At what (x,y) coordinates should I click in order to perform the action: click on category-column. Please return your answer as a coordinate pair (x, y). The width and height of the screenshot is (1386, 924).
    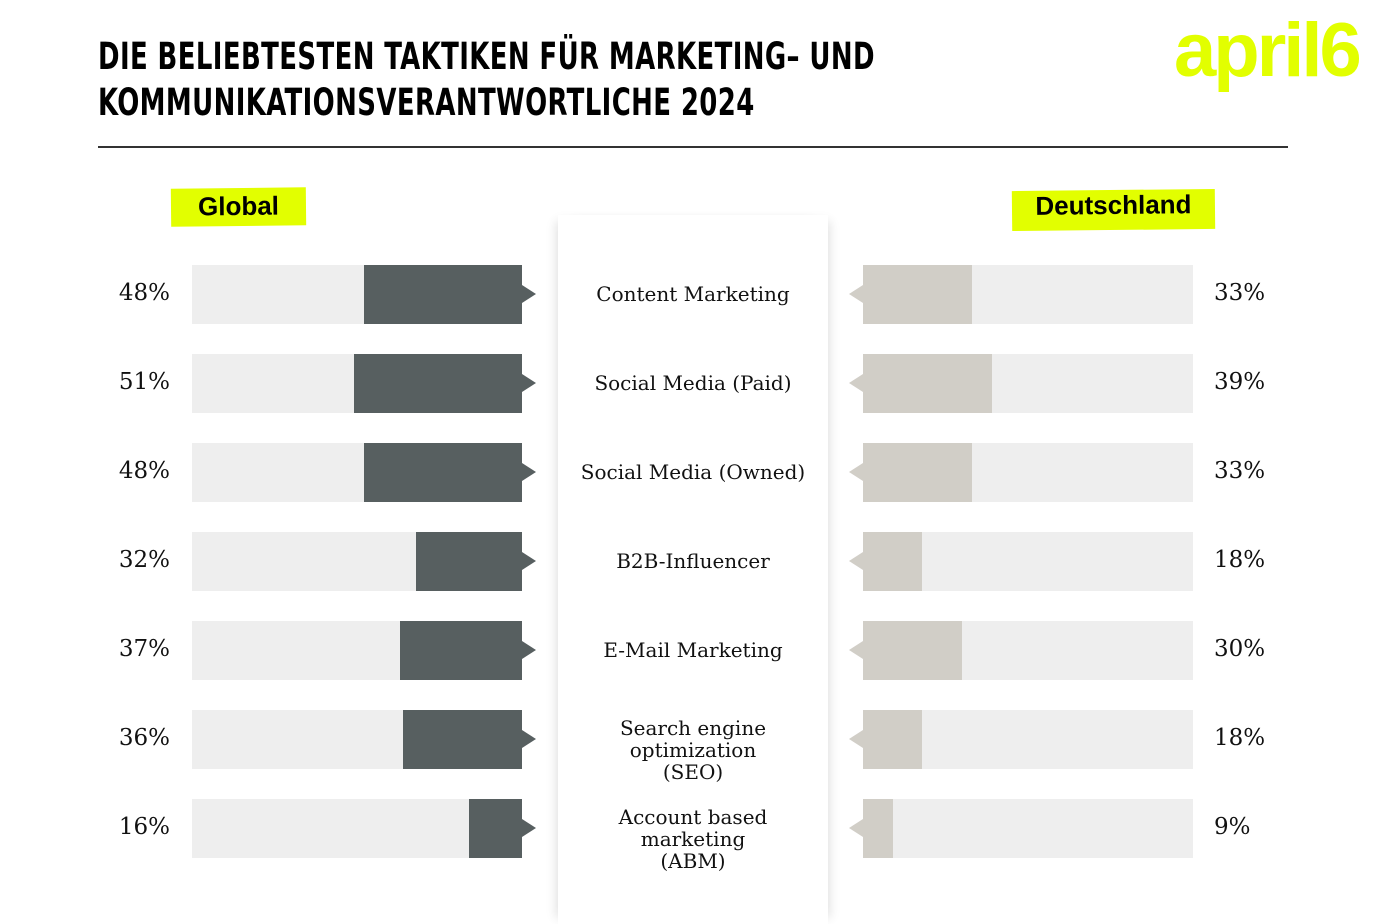
    Looking at the image, I should click on (693, 569).